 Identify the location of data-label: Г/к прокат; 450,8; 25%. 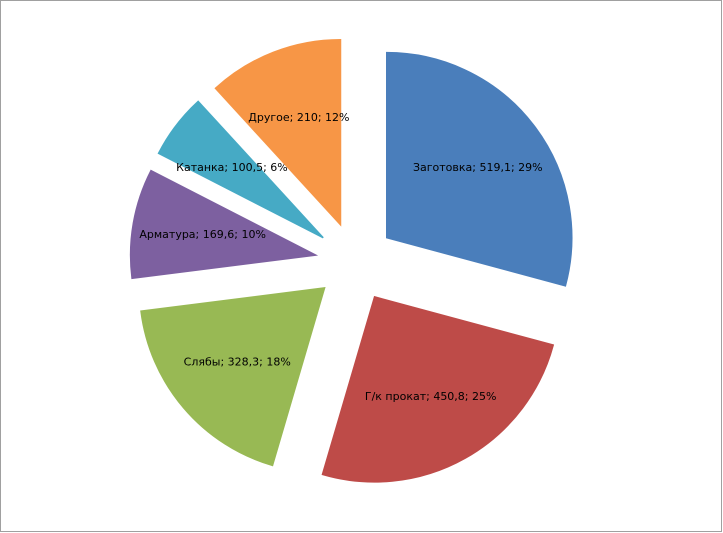
(431, 396).